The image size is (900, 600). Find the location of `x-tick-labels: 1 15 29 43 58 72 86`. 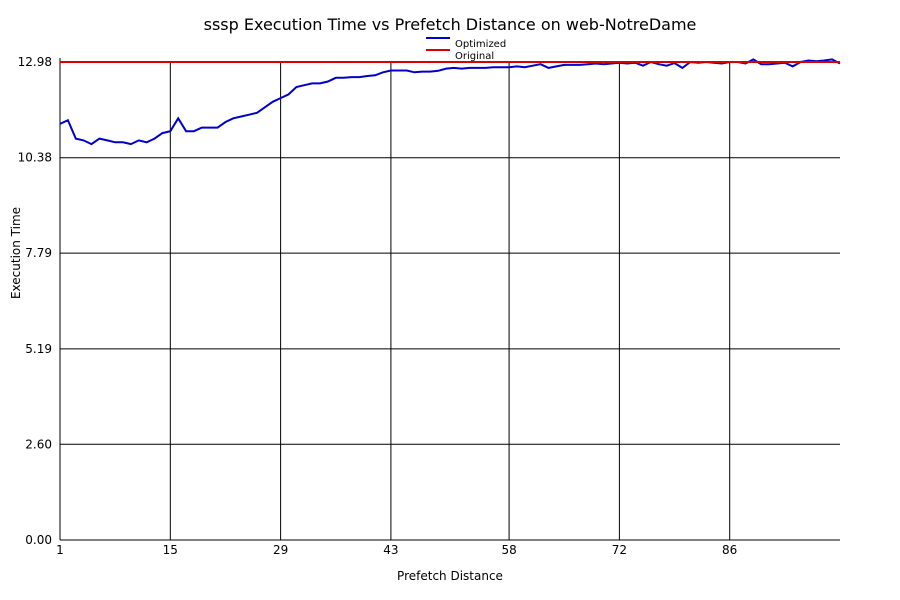

x-tick-labels: 1 15 29 43 58 72 86 is located at coordinates (396, 550).